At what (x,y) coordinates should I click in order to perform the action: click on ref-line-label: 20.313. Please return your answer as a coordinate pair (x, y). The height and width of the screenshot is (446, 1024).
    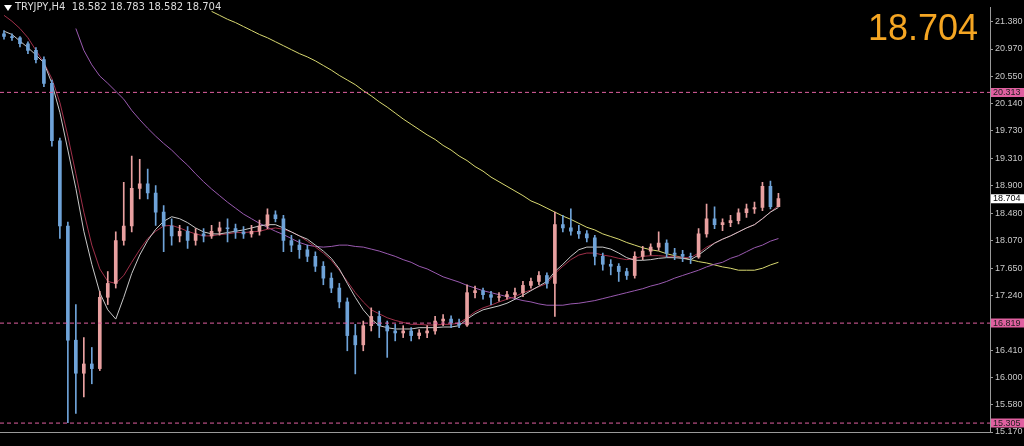
    Looking at the image, I should click on (1007, 91).